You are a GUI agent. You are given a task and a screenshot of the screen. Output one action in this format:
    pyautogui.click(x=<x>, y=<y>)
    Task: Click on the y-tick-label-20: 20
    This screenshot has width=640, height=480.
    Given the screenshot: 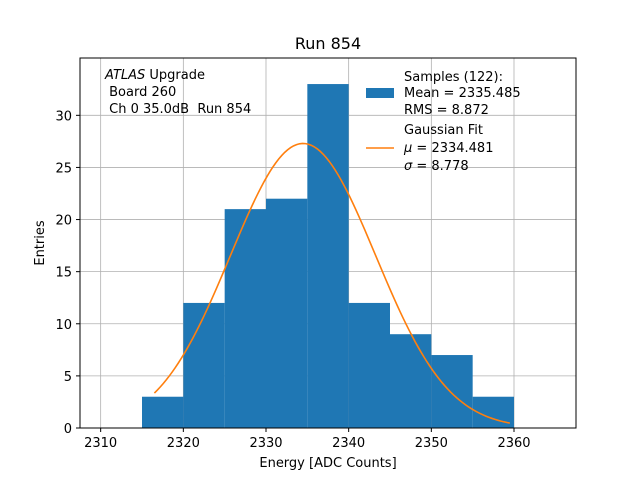 What is the action you would take?
    pyautogui.click(x=63, y=221)
    